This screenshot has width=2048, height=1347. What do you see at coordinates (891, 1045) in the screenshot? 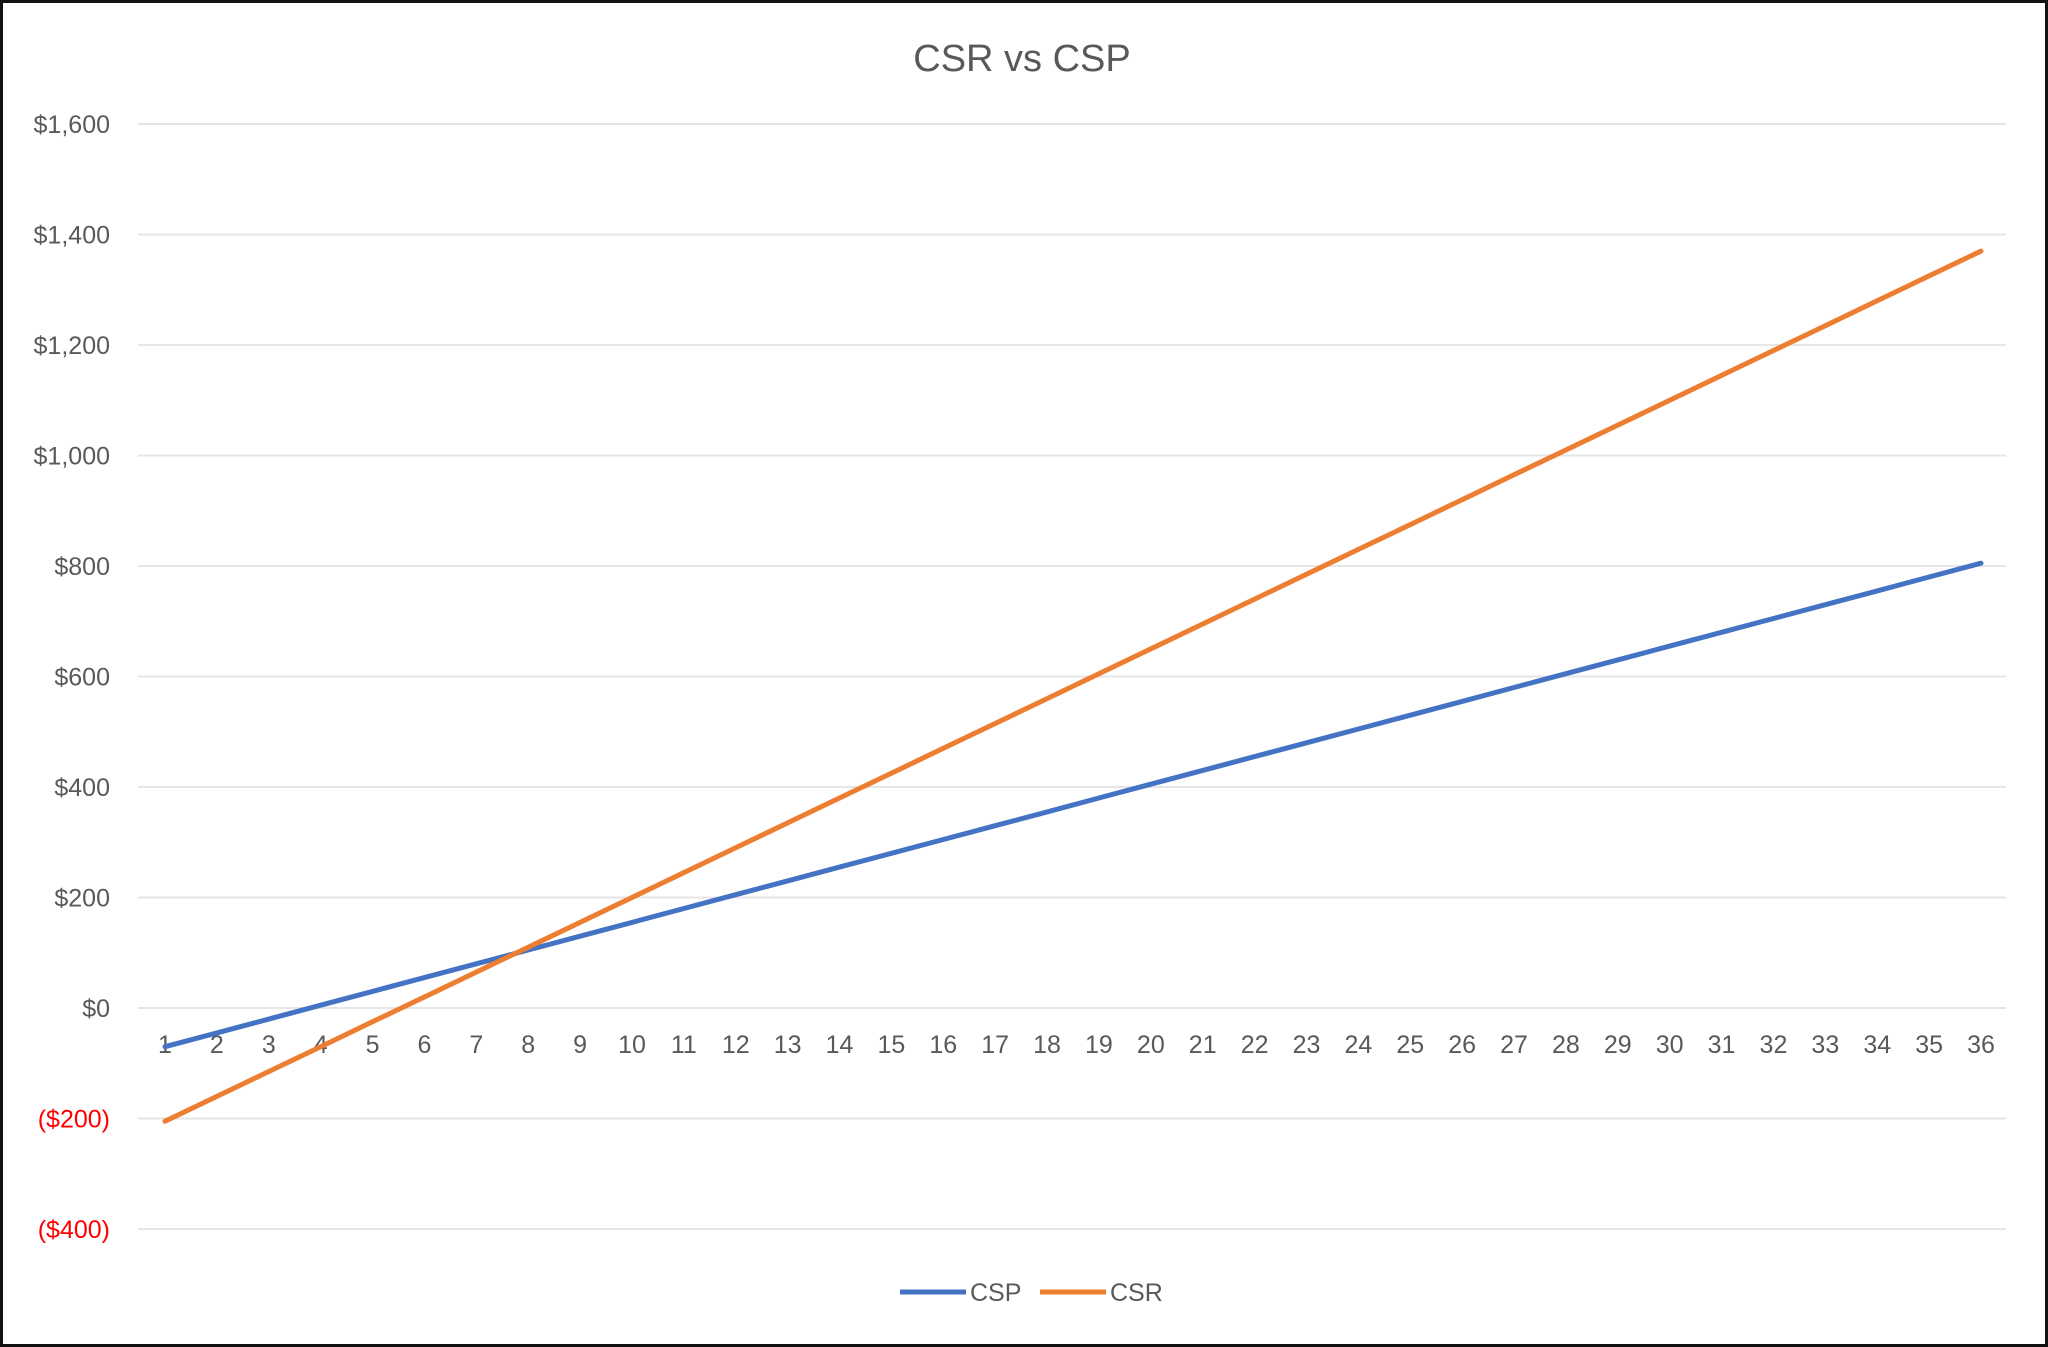
I see `x-tick-label: 15` at bounding box center [891, 1045].